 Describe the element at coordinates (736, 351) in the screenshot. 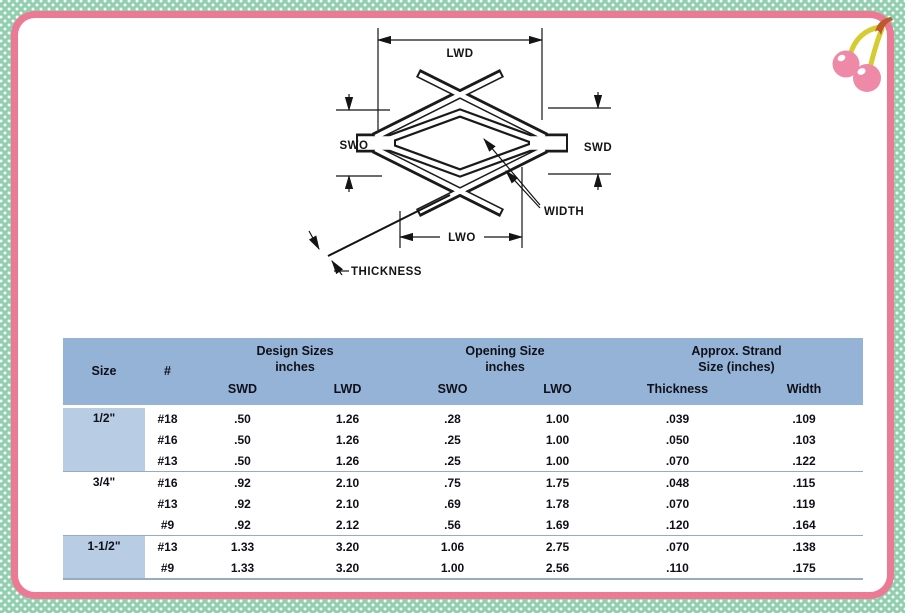

I see `group-header-line: Approx. Strand` at that location.